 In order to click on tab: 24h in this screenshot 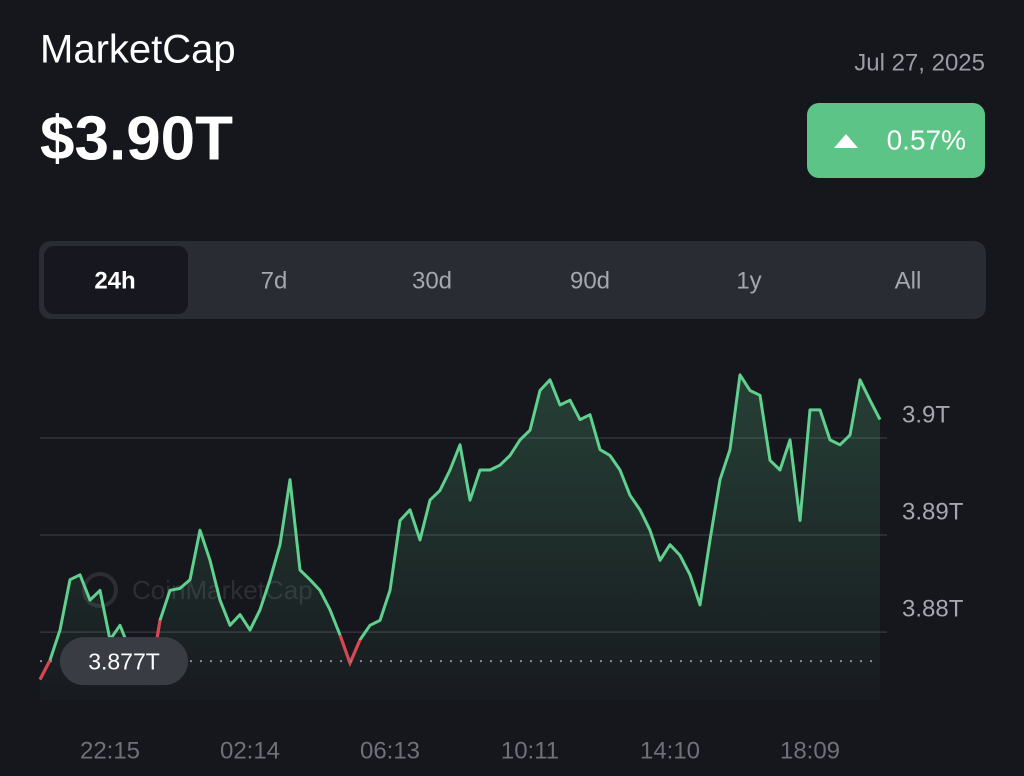, I will do `click(114, 280)`.